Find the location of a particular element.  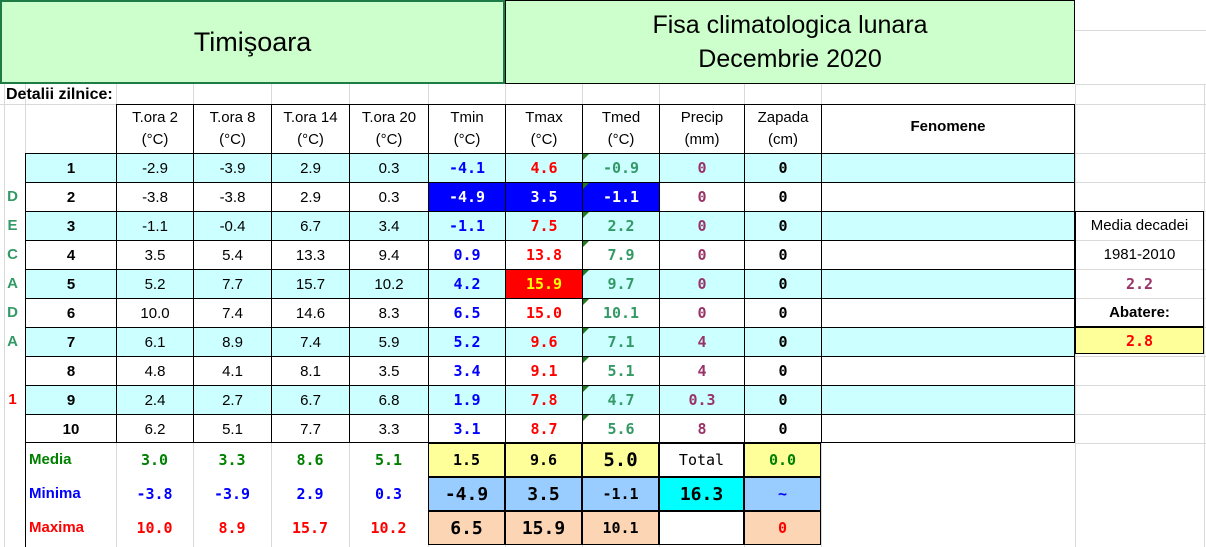

value-cell: 6.1 is located at coordinates (154, 341).